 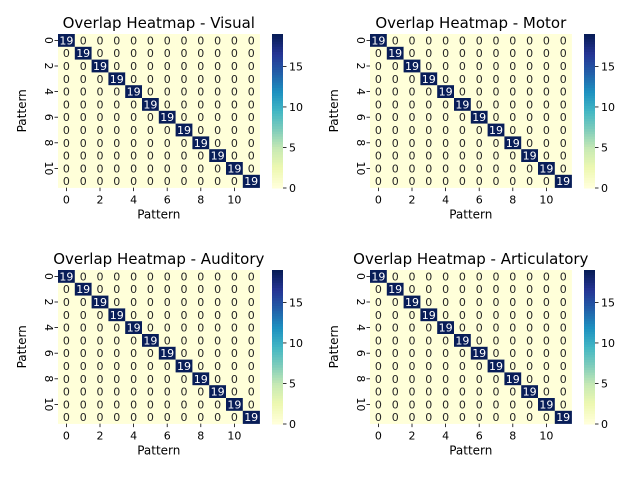 What do you see at coordinates (158, 259) in the screenshot?
I see `panel-title: Overlap Heatmap - Auditory` at bounding box center [158, 259].